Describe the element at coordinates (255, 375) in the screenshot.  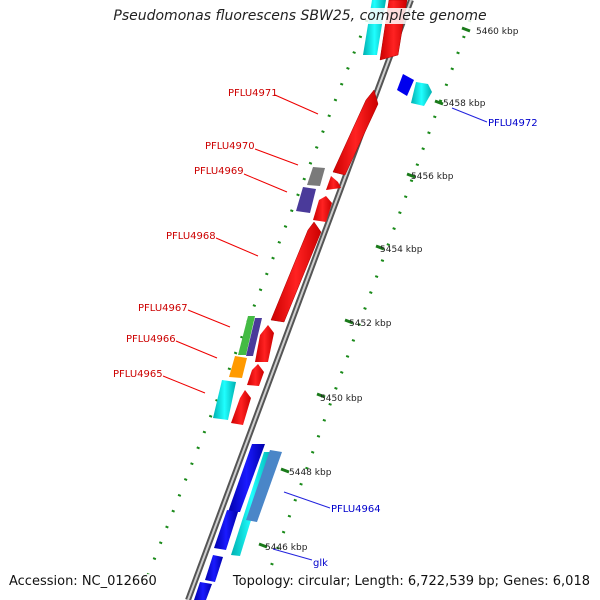
I see `gene-feature-PFLU4966` at that location.